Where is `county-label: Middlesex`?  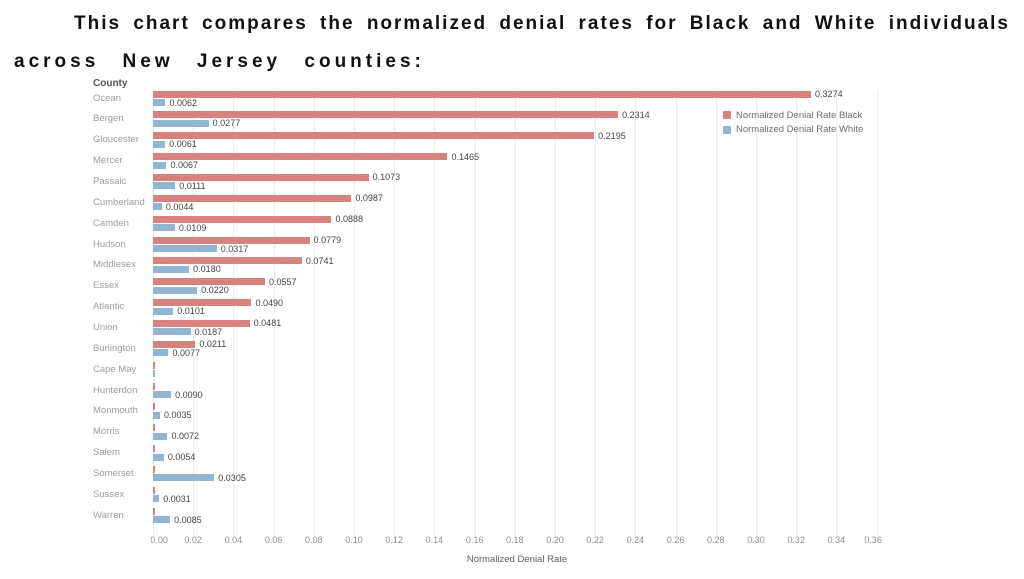 county-label: Middlesex is located at coordinates (114, 265).